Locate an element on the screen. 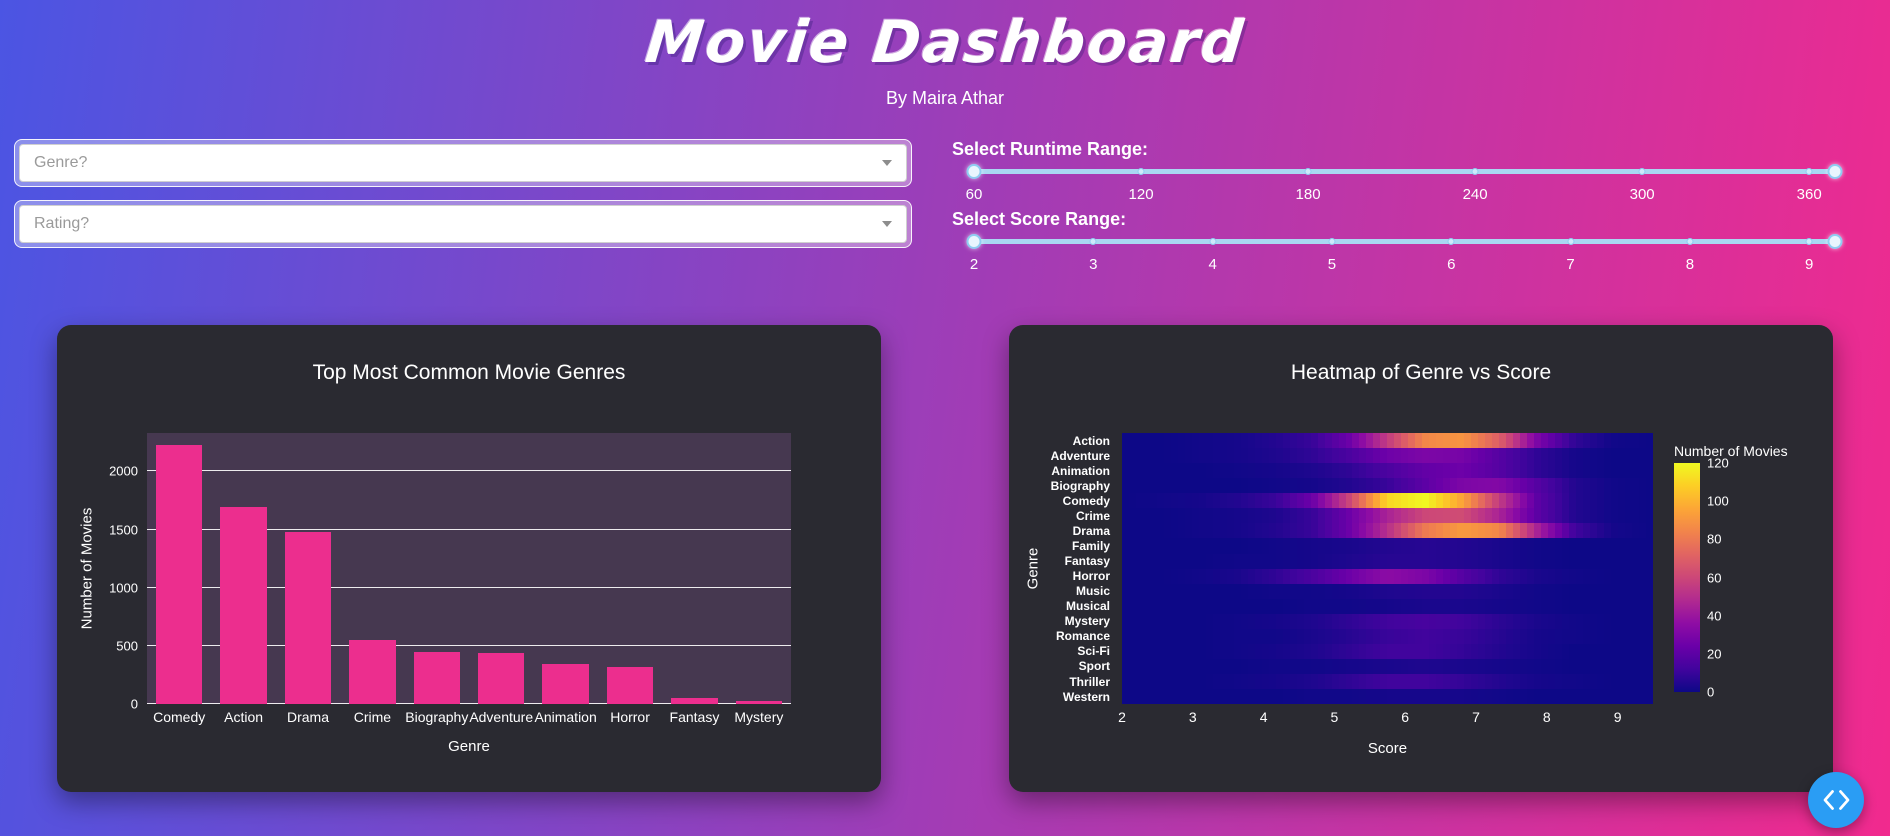 This screenshot has height=836, width=1890. bar-chart-y-tick-label: 1000 is located at coordinates (123, 588).